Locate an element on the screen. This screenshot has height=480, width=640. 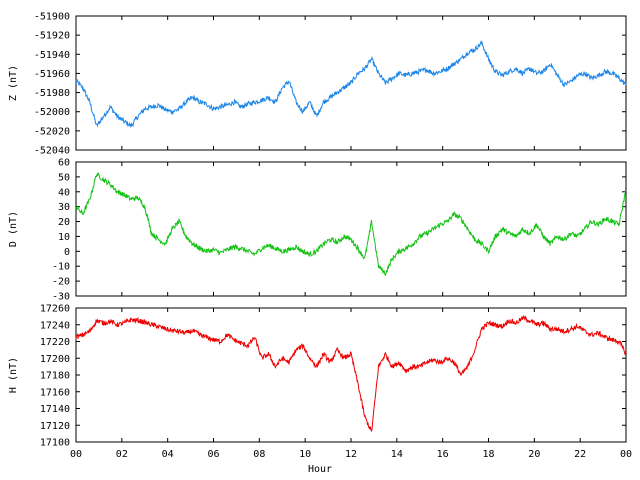
x-tick-label: 04 is located at coordinates (168, 454).